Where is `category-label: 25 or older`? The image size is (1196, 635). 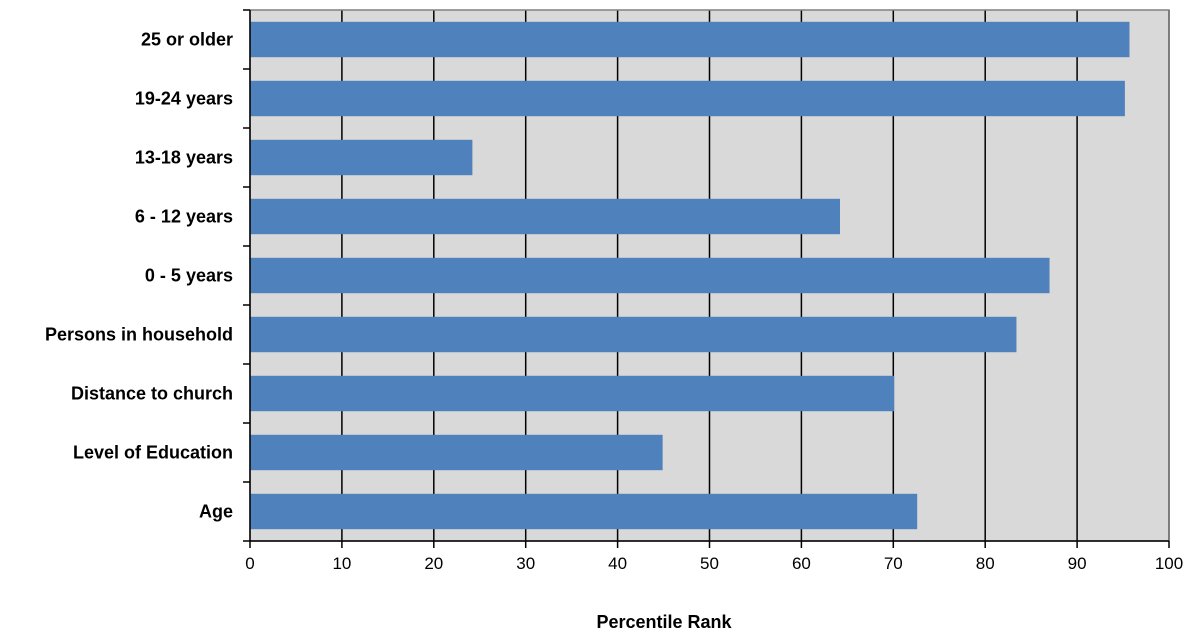
category-label: 25 or older is located at coordinates (187, 40).